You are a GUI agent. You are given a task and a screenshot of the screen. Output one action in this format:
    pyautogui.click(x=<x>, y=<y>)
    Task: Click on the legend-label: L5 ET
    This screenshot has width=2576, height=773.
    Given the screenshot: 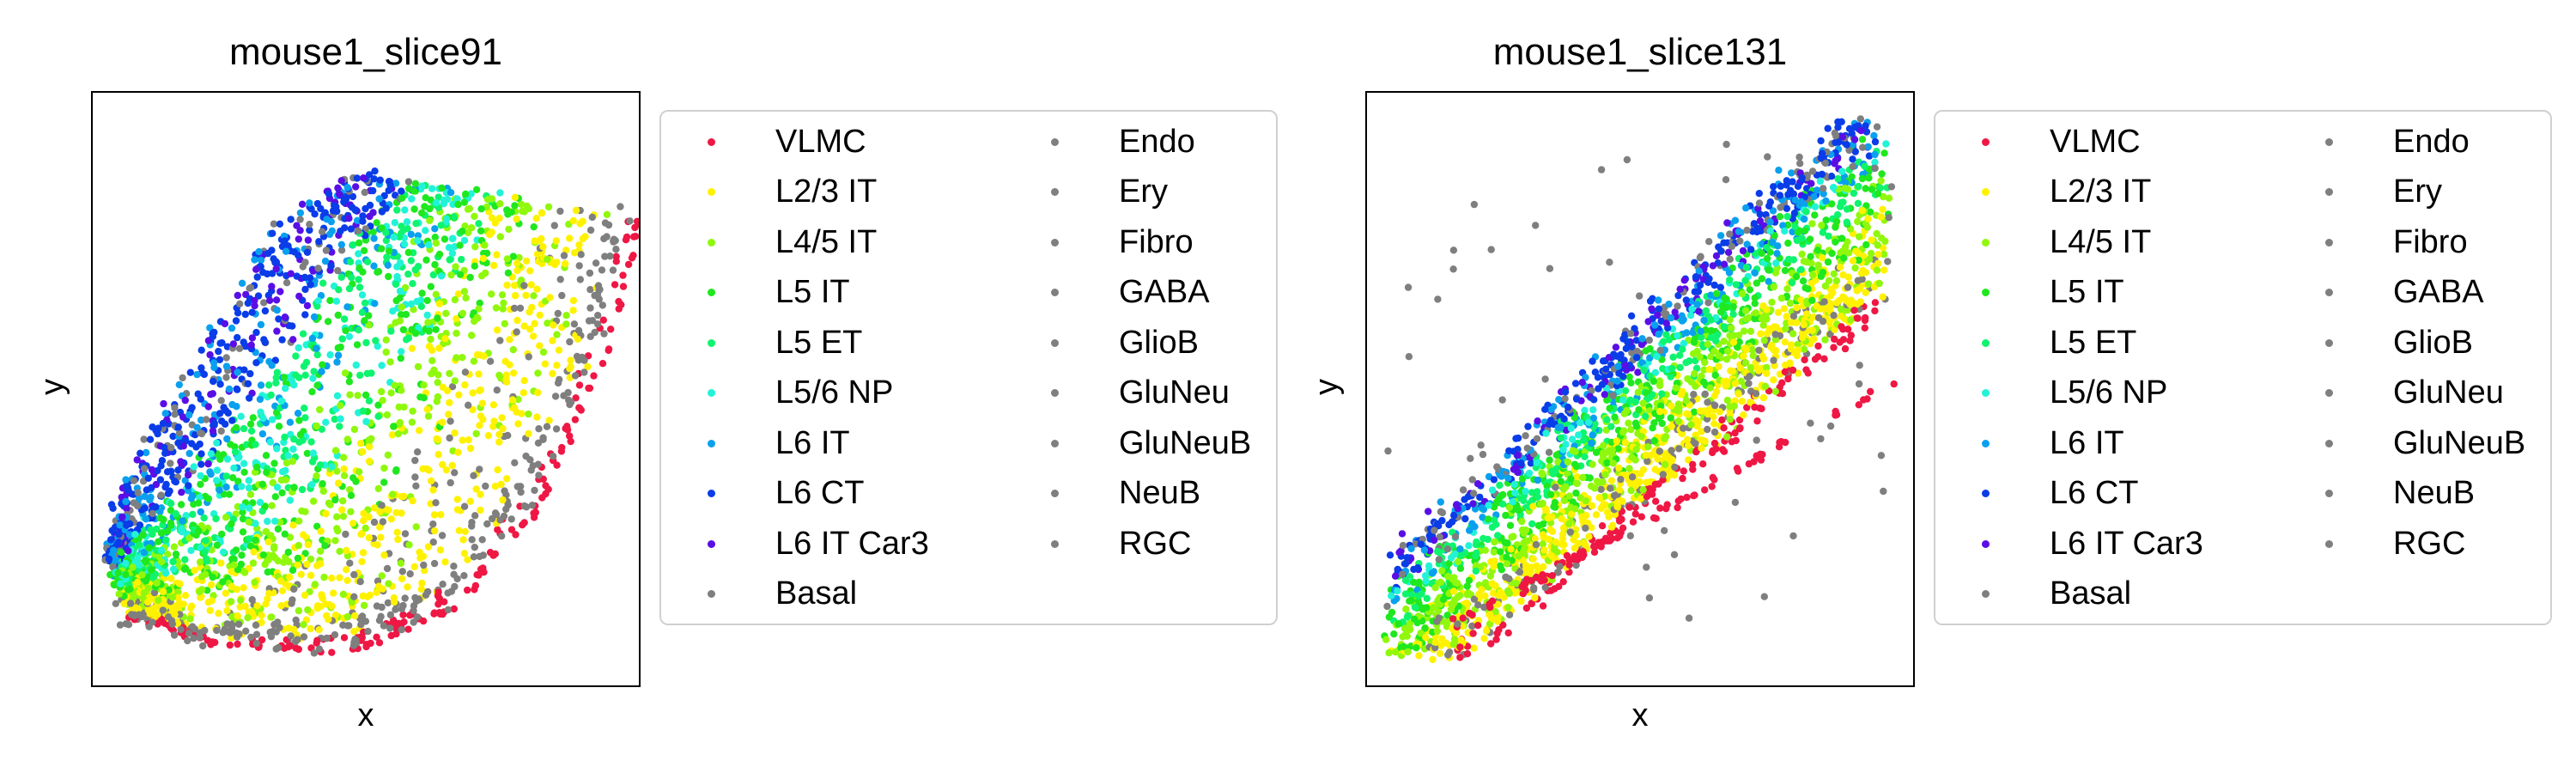 What is the action you would take?
    pyautogui.click(x=819, y=342)
    